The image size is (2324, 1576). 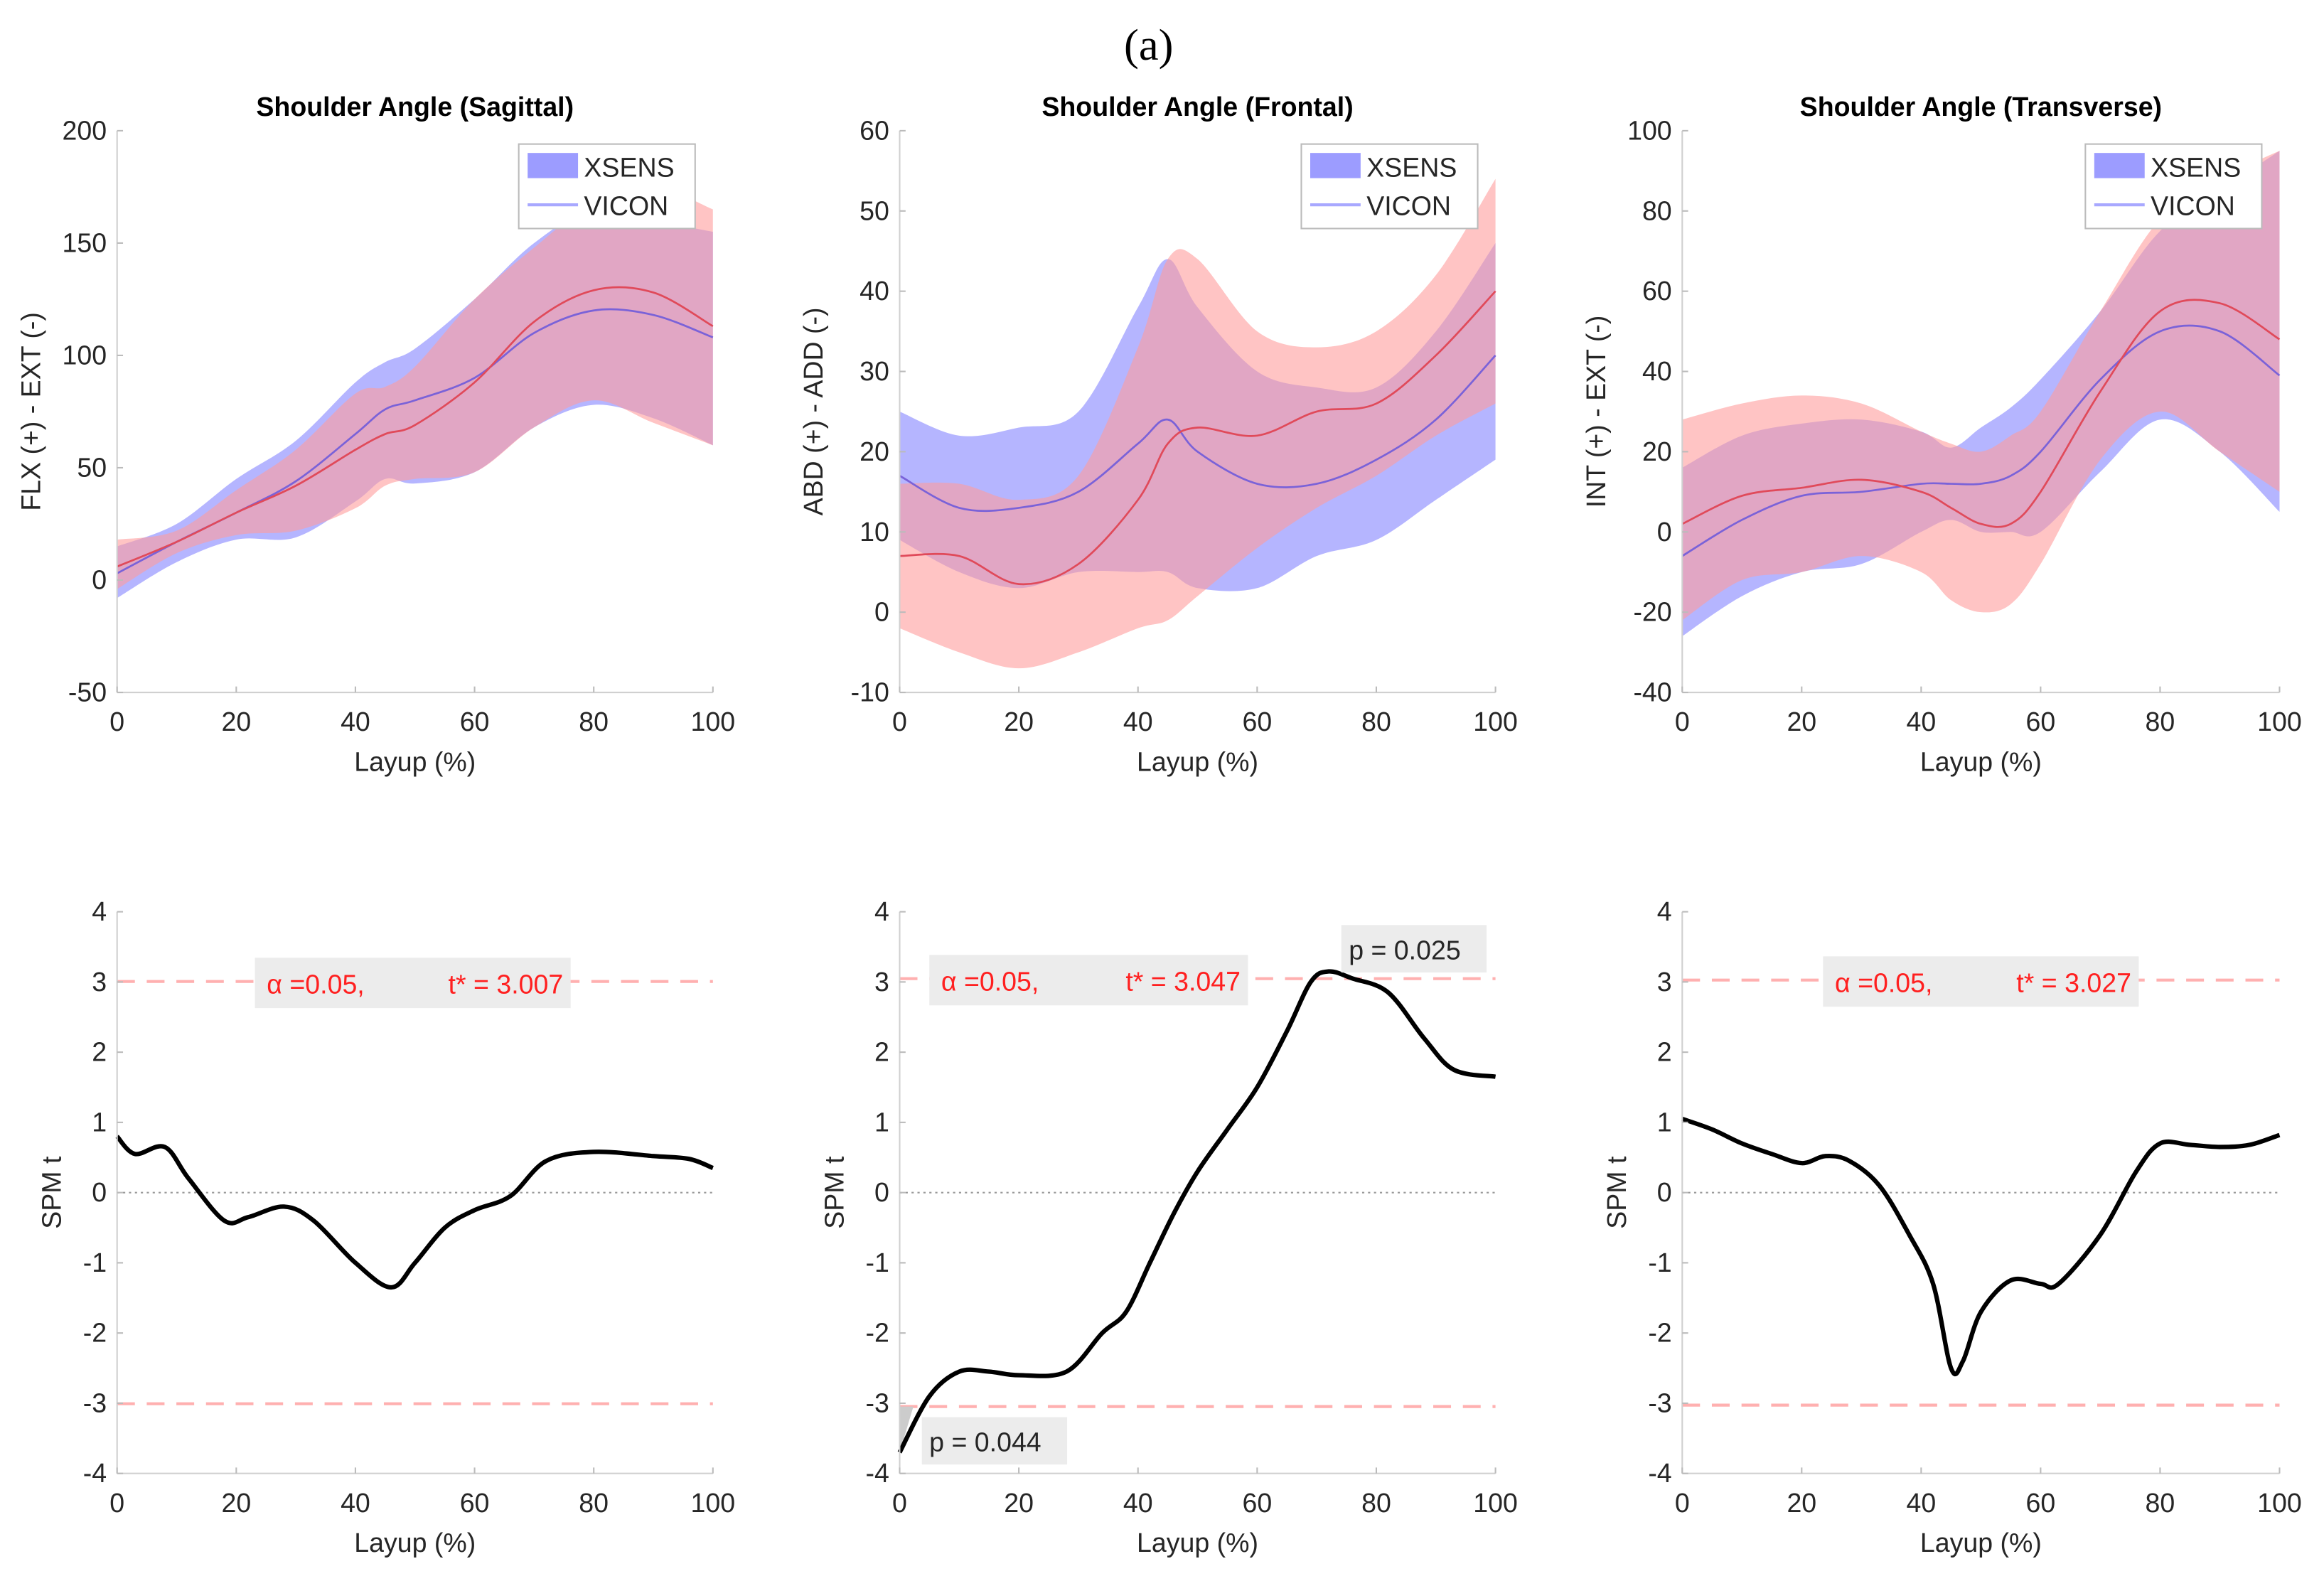 I want to click on chart-title: Shoulder Angle (Frontal), so click(x=1197, y=107).